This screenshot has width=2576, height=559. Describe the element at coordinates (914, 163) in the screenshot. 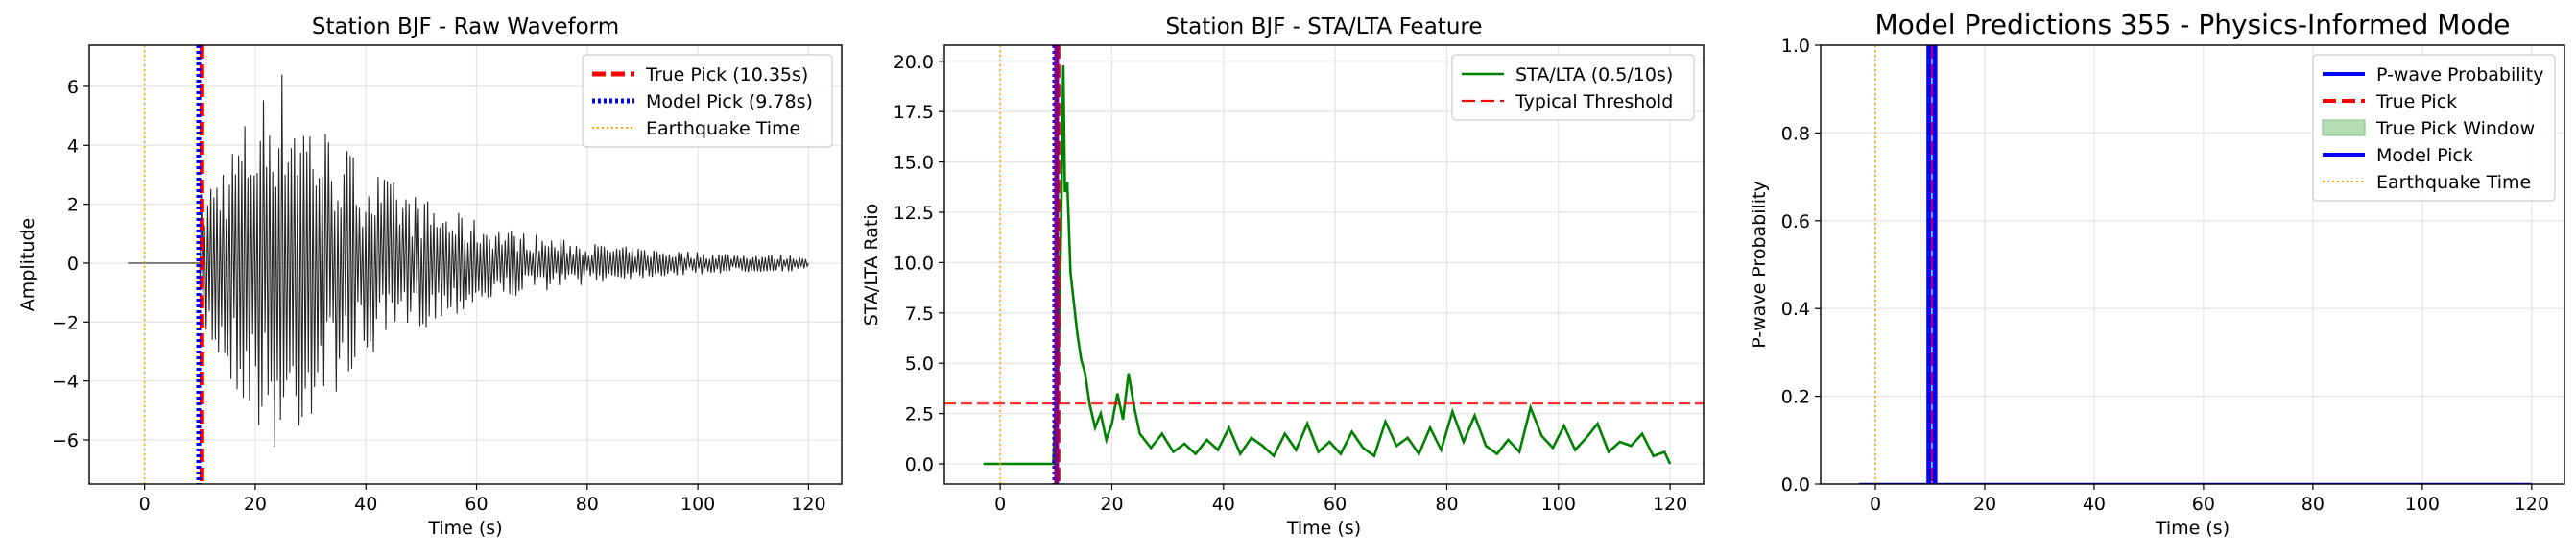

I see `y-tick-label: 15.0` at that location.